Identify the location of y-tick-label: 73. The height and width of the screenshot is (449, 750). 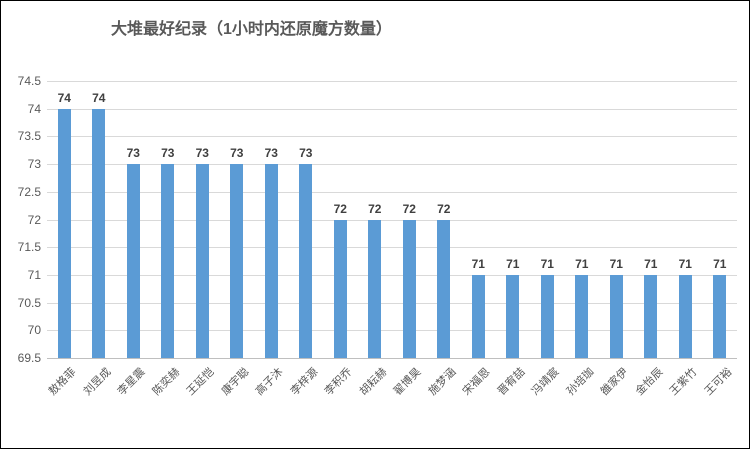
(34, 164).